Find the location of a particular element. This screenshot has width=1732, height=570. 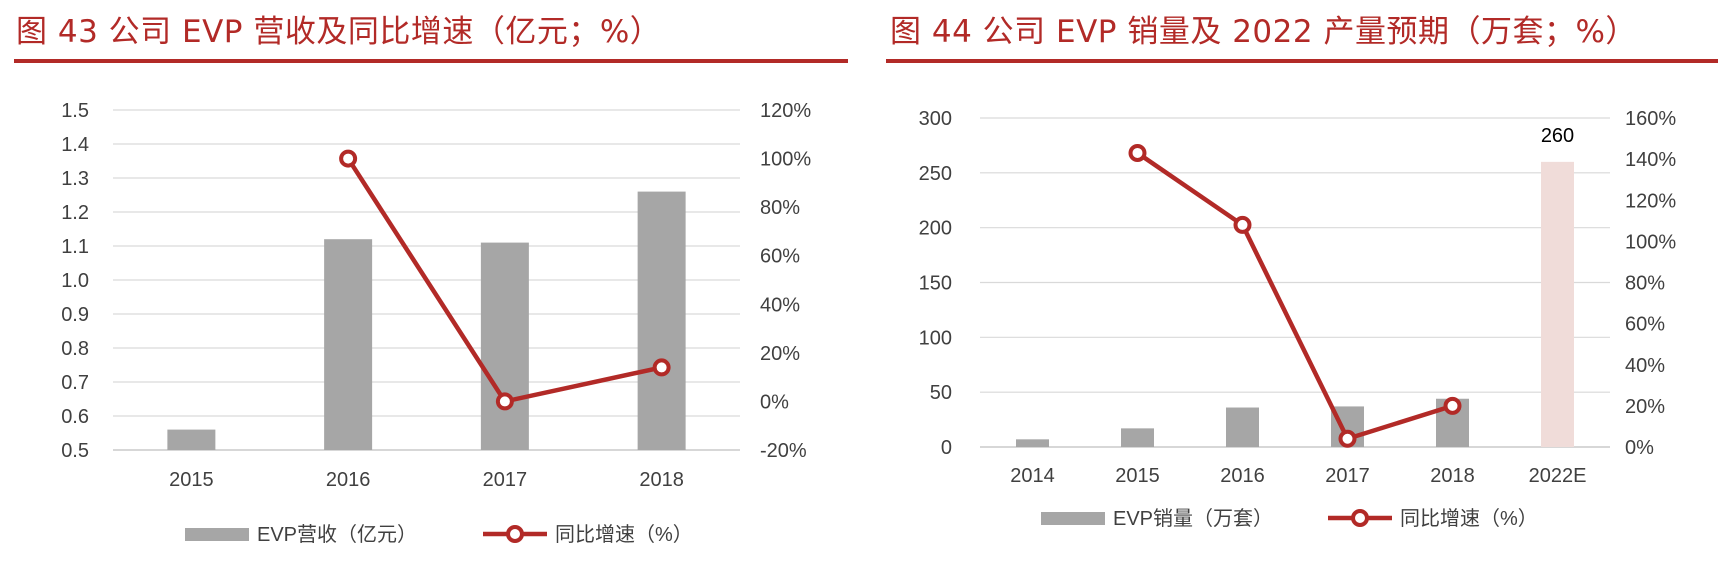

chart-2-category-label: 2018 is located at coordinates (1452, 476).